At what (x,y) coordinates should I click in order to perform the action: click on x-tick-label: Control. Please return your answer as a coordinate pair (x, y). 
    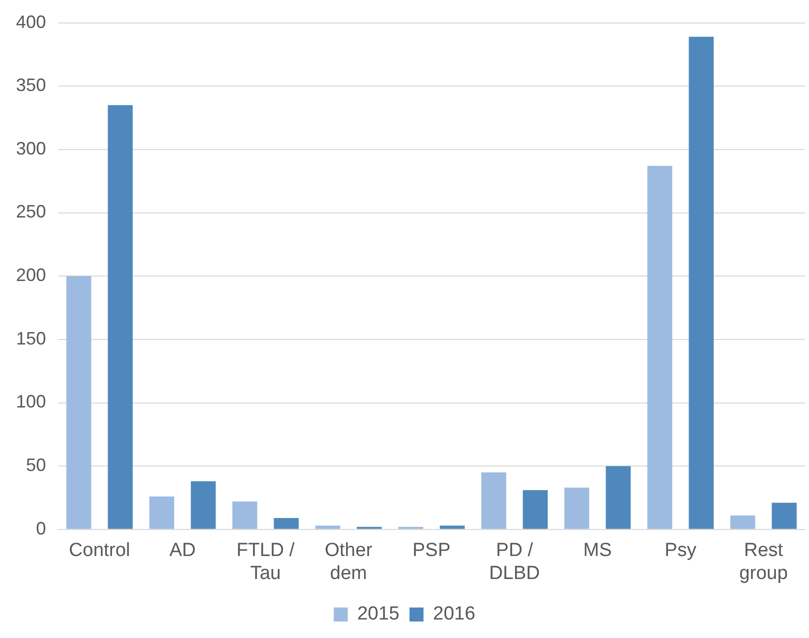
    Looking at the image, I should click on (99, 551).